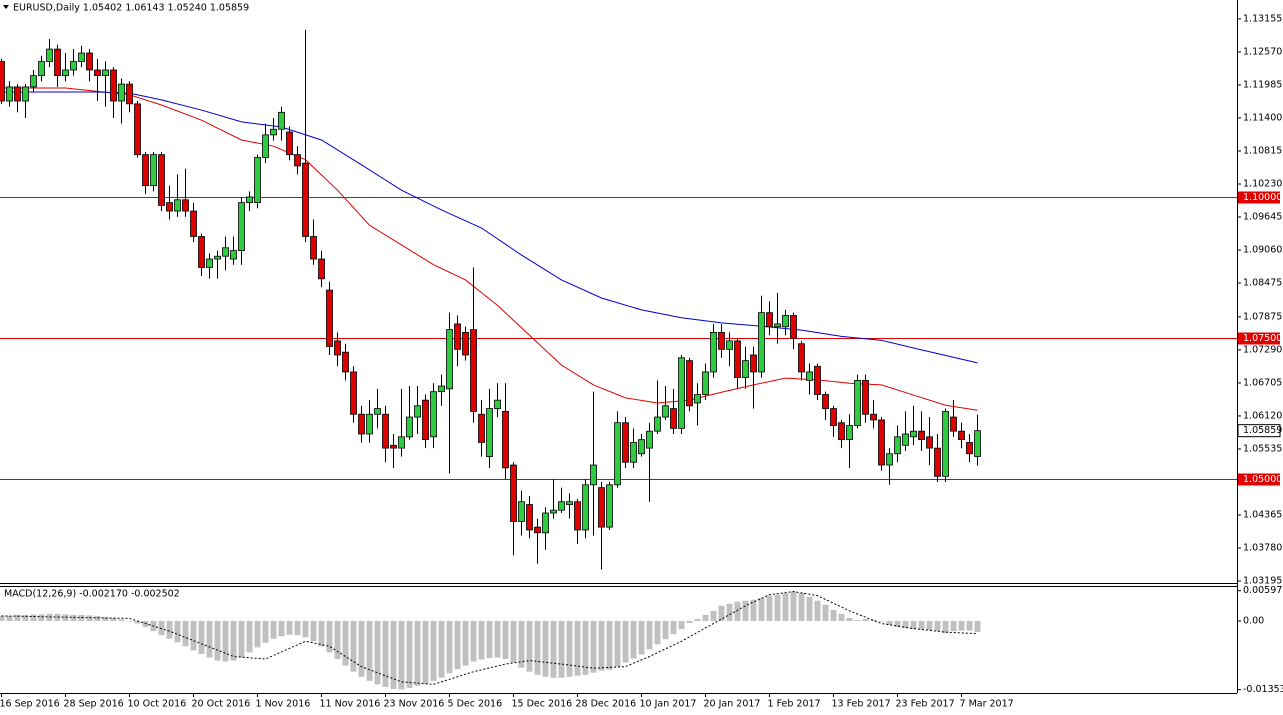 The width and height of the screenshot is (1283, 715). Describe the element at coordinates (1262, 51) in the screenshot. I see `y-tick-label: 1.12570` at that location.